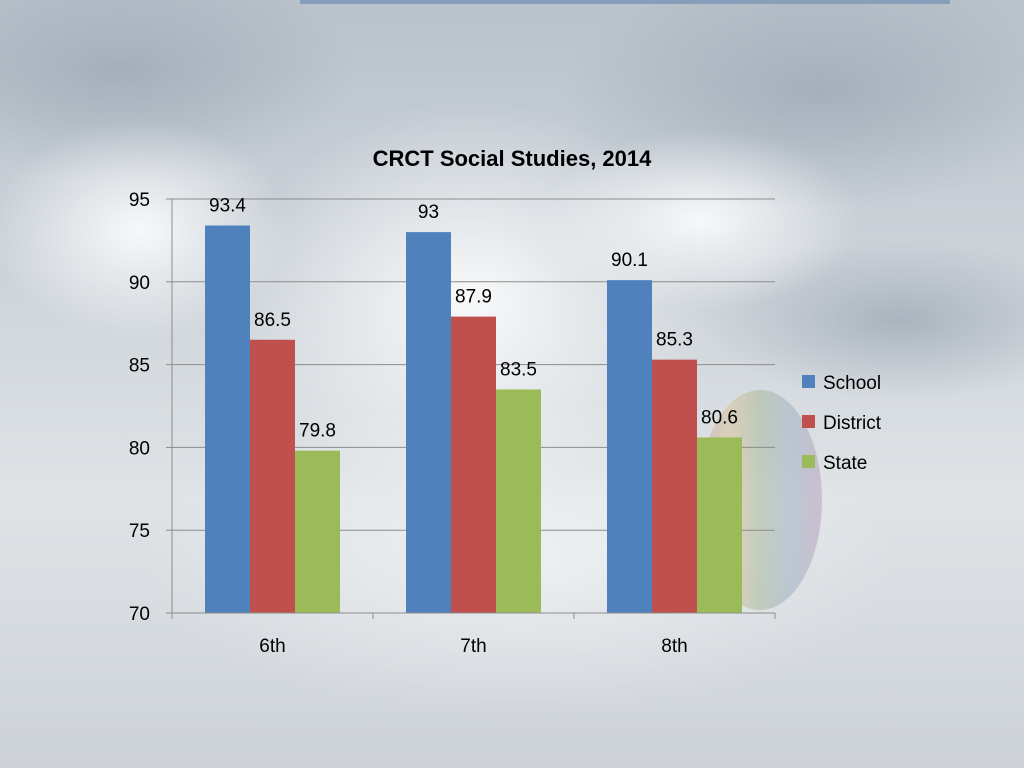 Image resolution: width=1024 pixels, height=768 pixels. Describe the element at coordinates (808, 461) in the screenshot. I see `legend-swatch-state` at that location.